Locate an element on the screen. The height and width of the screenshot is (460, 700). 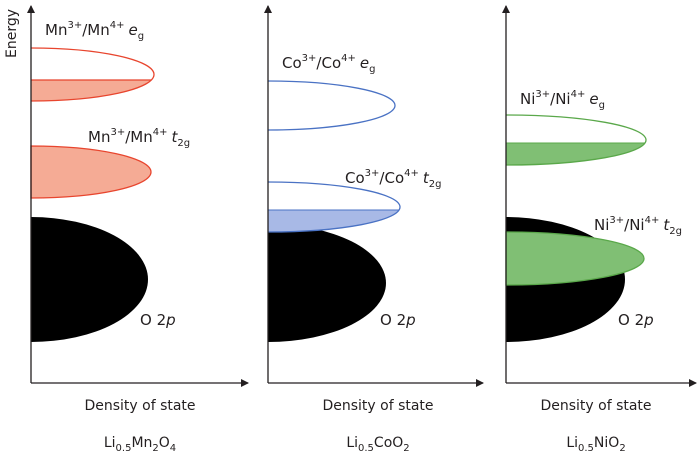
eg-label: Ni3+/Ni4+ eg is located at coordinates (562, 100).